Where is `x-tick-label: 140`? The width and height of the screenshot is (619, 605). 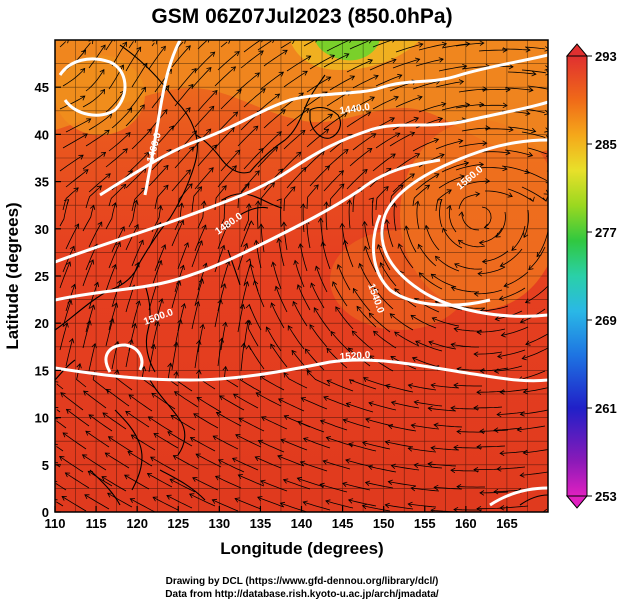 x-tick-label: 140 is located at coordinates (302, 523).